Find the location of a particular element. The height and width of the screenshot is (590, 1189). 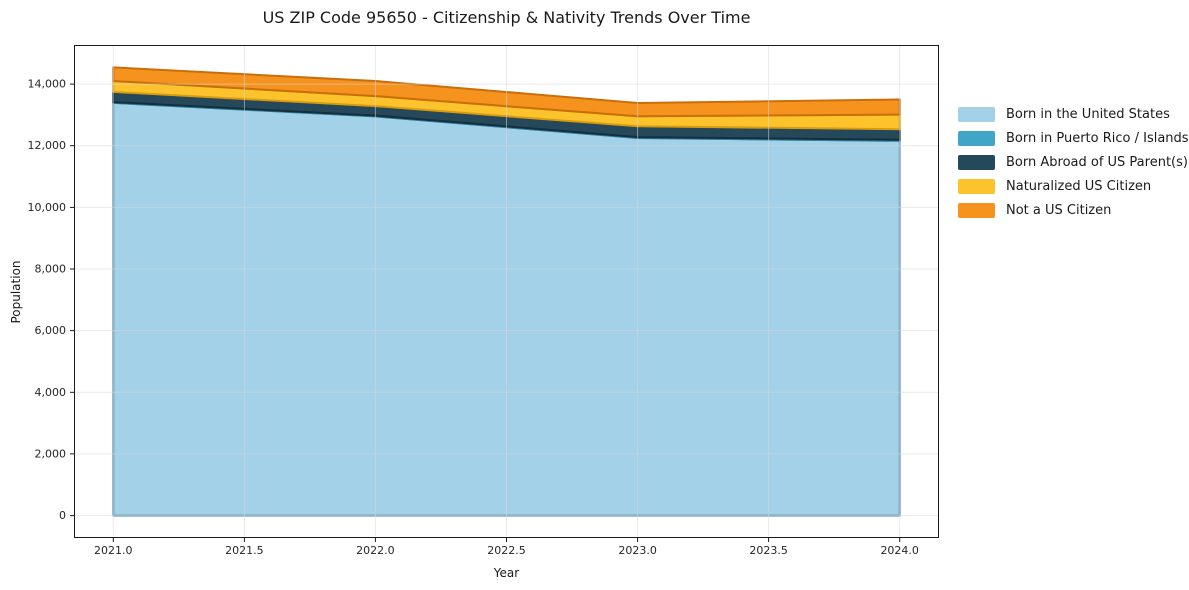

y-tick-label: 6,000 is located at coordinates (51, 330).